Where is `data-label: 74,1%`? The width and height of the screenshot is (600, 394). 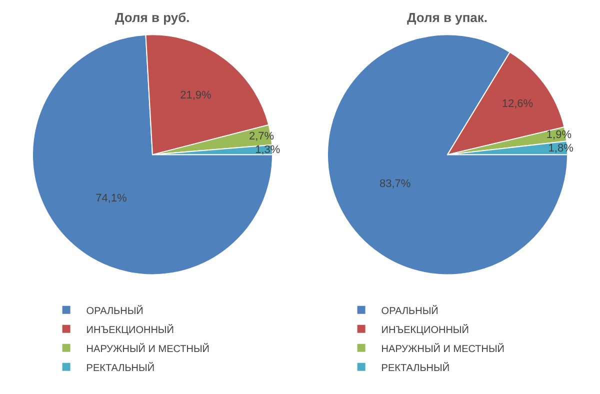
data-label: 74,1% is located at coordinates (111, 198).